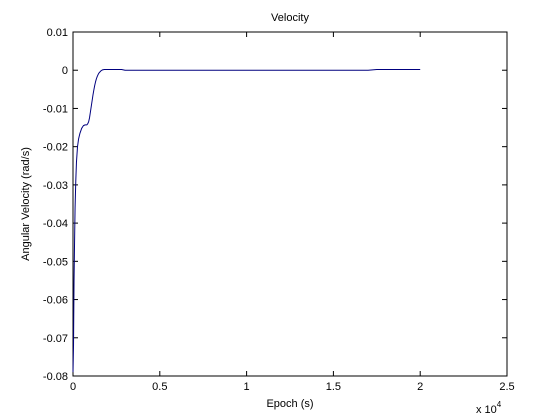  I want to click on x-axis-title: Epoch (s), so click(289, 404).